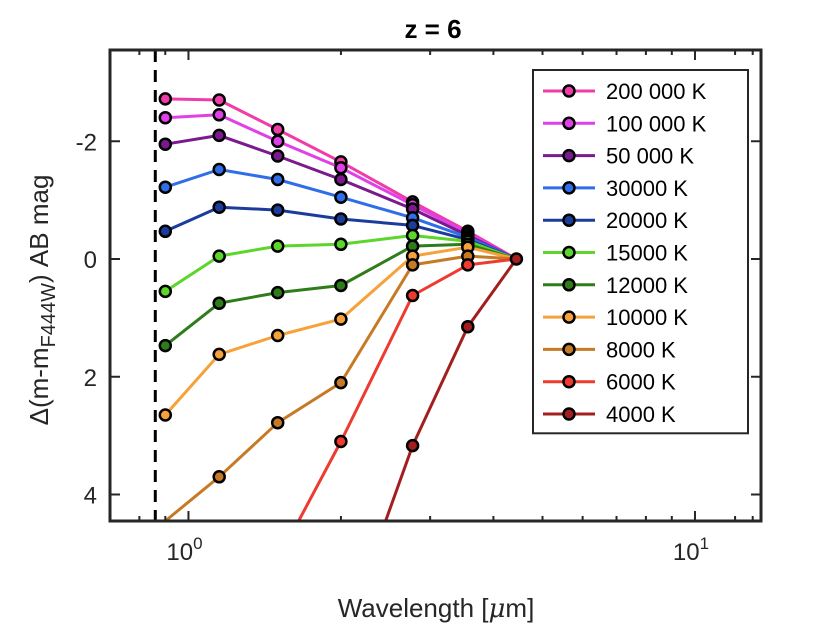 The image size is (840, 630). I want to click on x-axis-label: Wavelength [μm], so click(436, 608).